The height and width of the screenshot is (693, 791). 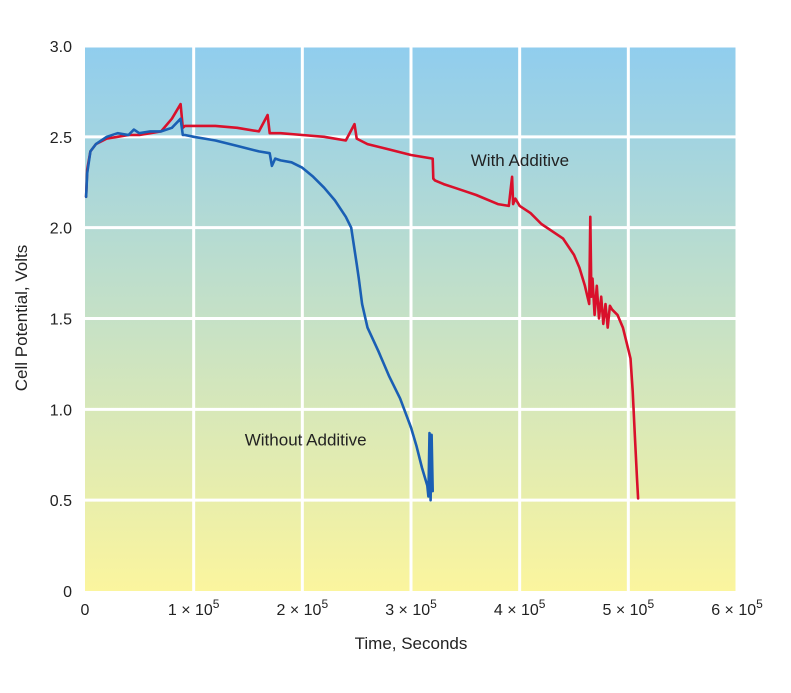 What do you see at coordinates (61, 410) in the screenshot?
I see `y-tick-label: 1.0` at bounding box center [61, 410].